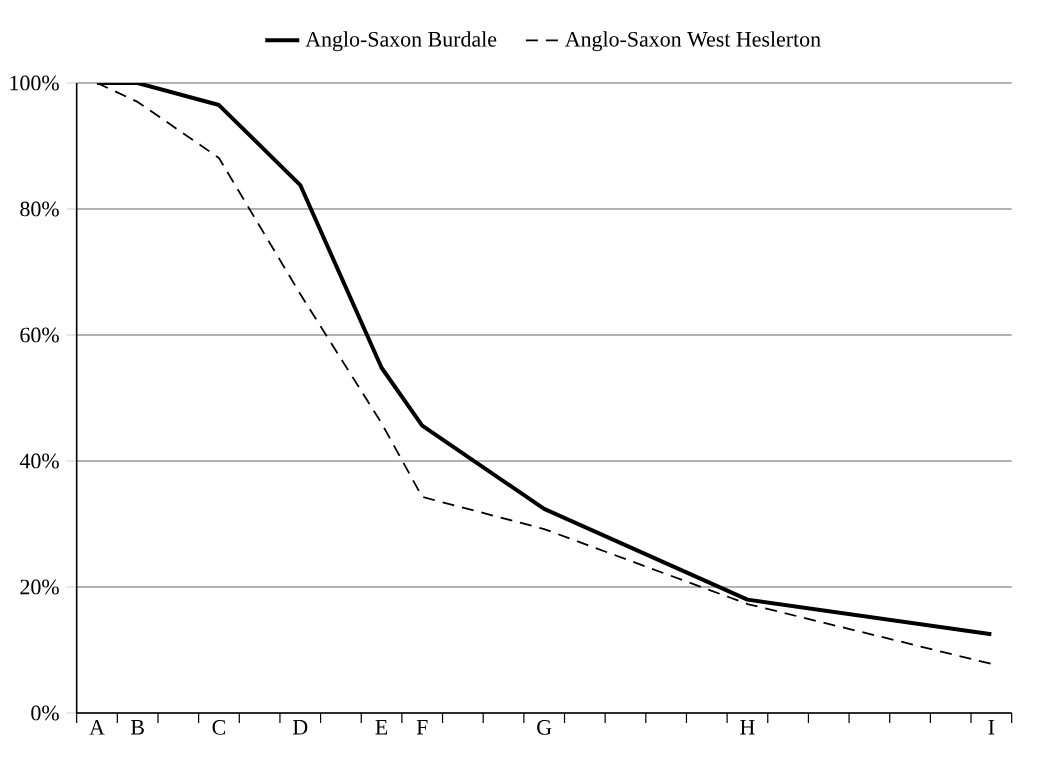 The width and height of the screenshot is (1041, 764). What do you see at coordinates (97, 727) in the screenshot?
I see `x-tick-label: A` at bounding box center [97, 727].